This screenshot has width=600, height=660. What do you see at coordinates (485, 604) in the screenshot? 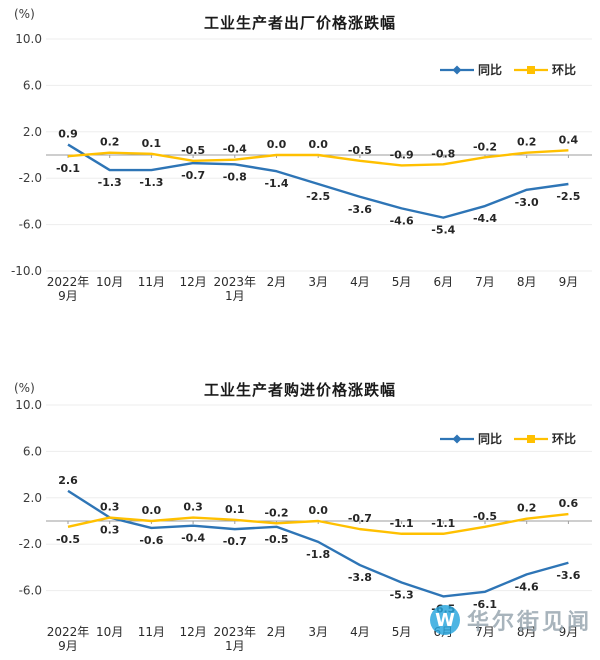
I see `data-label-yoy: -6.1` at bounding box center [485, 604].